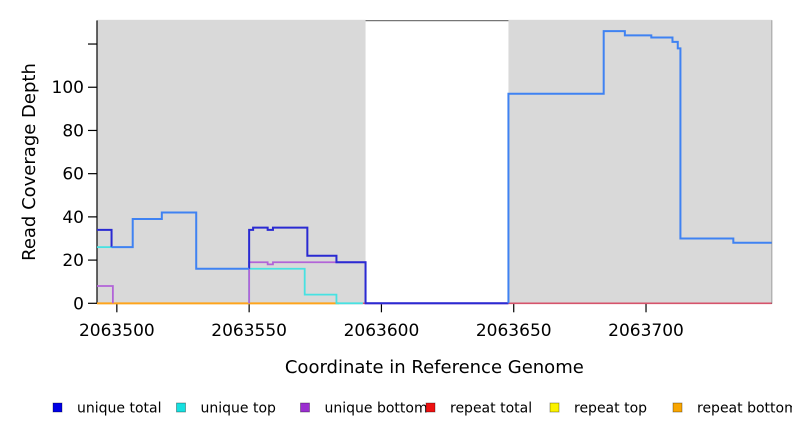  What do you see at coordinates (646, 331) in the screenshot?
I see `x-axis-tick-label: 2063700` at bounding box center [646, 331].